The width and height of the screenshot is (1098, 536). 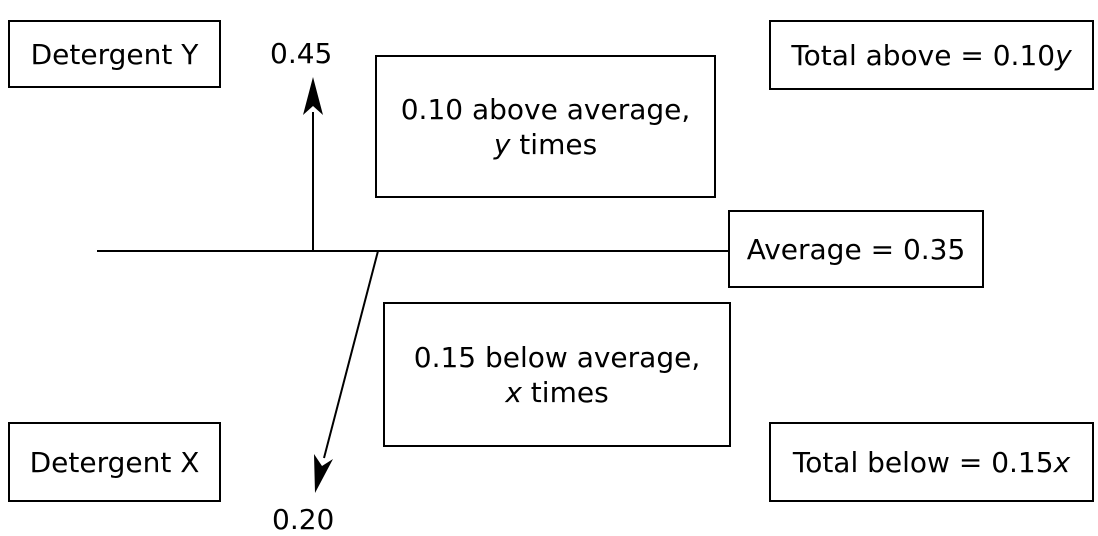 I want to click on below-average-line2: x times, so click(x=556, y=392).